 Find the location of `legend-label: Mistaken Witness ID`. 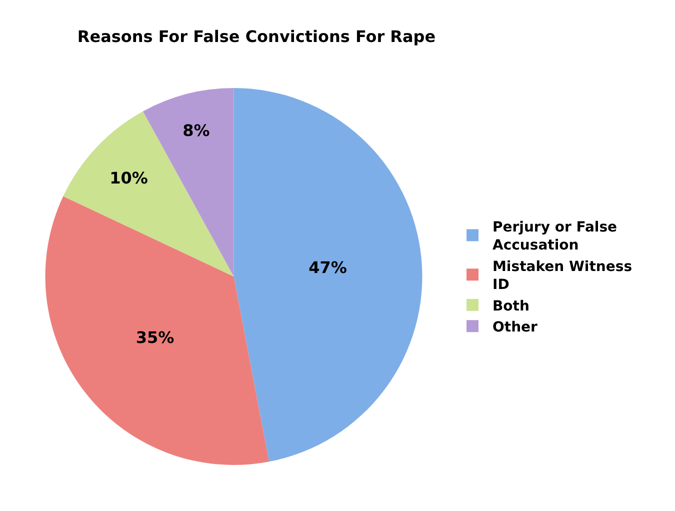

legend-label: Mistaken Witness ID is located at coordinates (562, 276).